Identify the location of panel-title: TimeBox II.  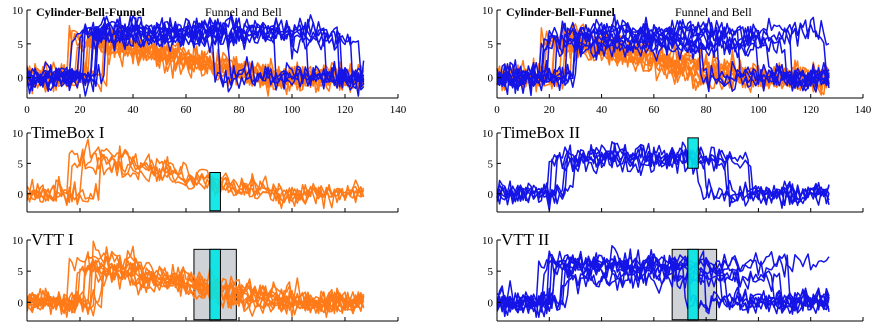
(541, 132).